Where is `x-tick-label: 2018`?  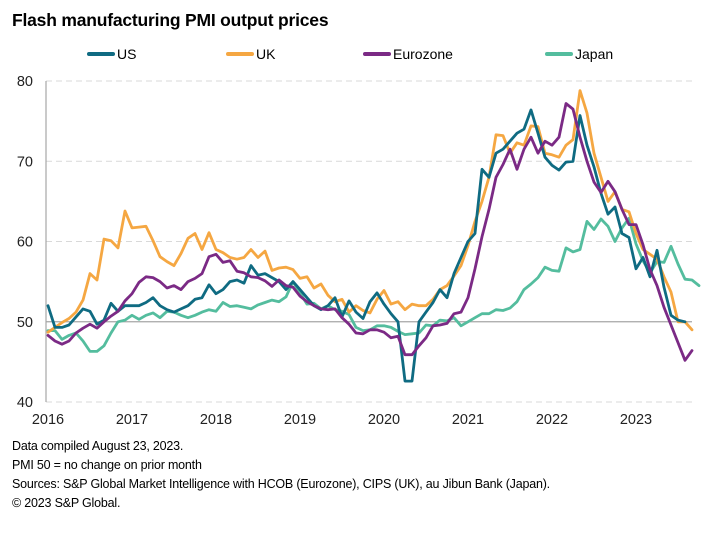 x-tick-label: 2018 is located at coordinates (216, 420).